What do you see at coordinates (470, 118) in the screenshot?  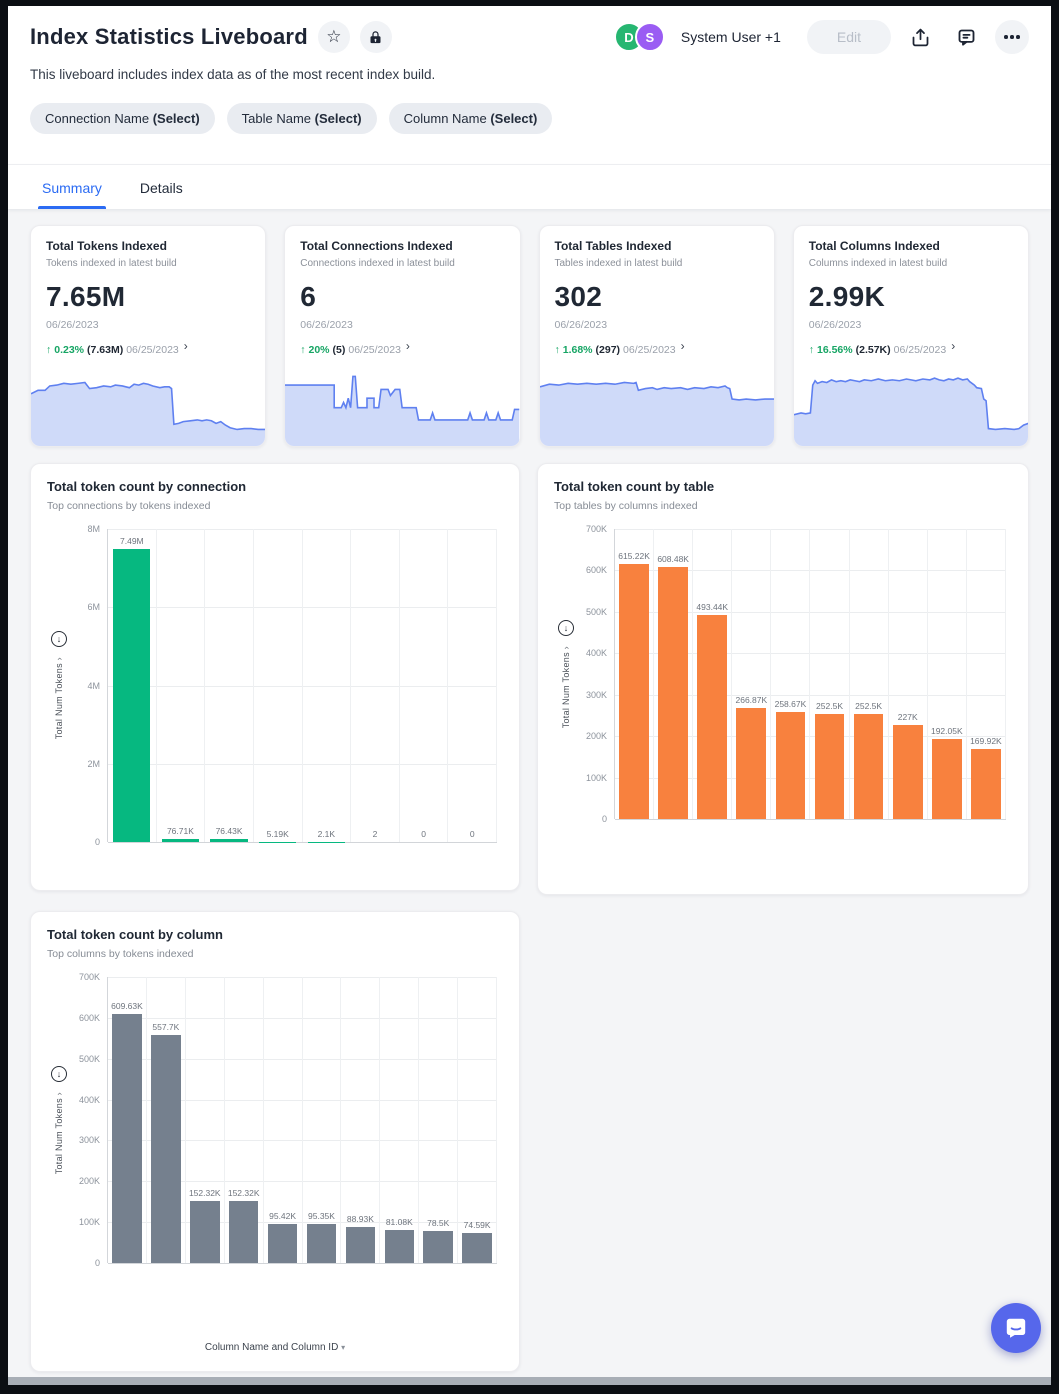 I see `filter-column-name: Column Name (Select)` at bounding box center [470, 118].